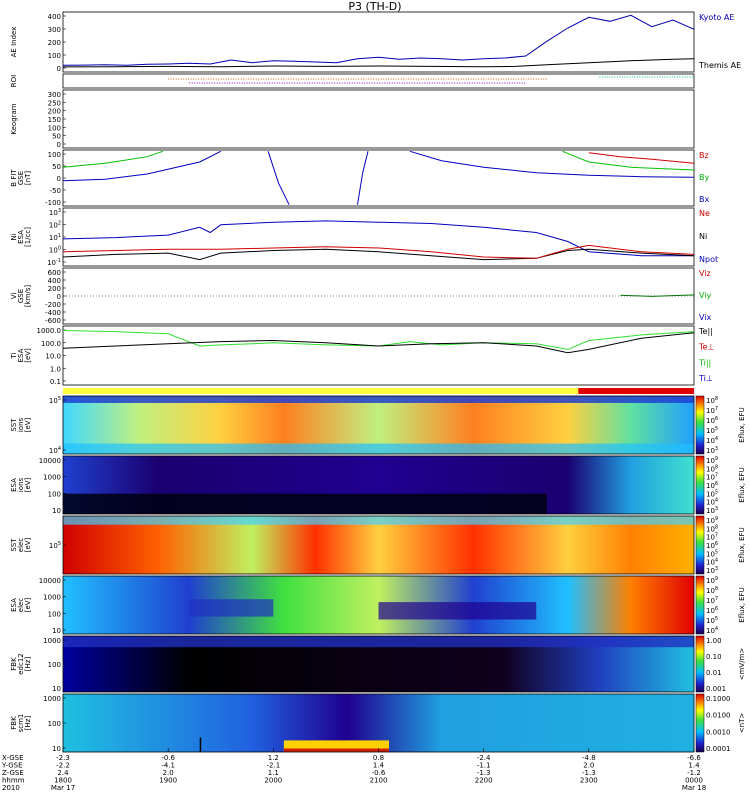 This screenshot has width=750, height=800. What do you see at coordinates (28, 604) in the screenshot?
I see `ylabel-esa-elec: [eV]` at bounding box center [28, 604].